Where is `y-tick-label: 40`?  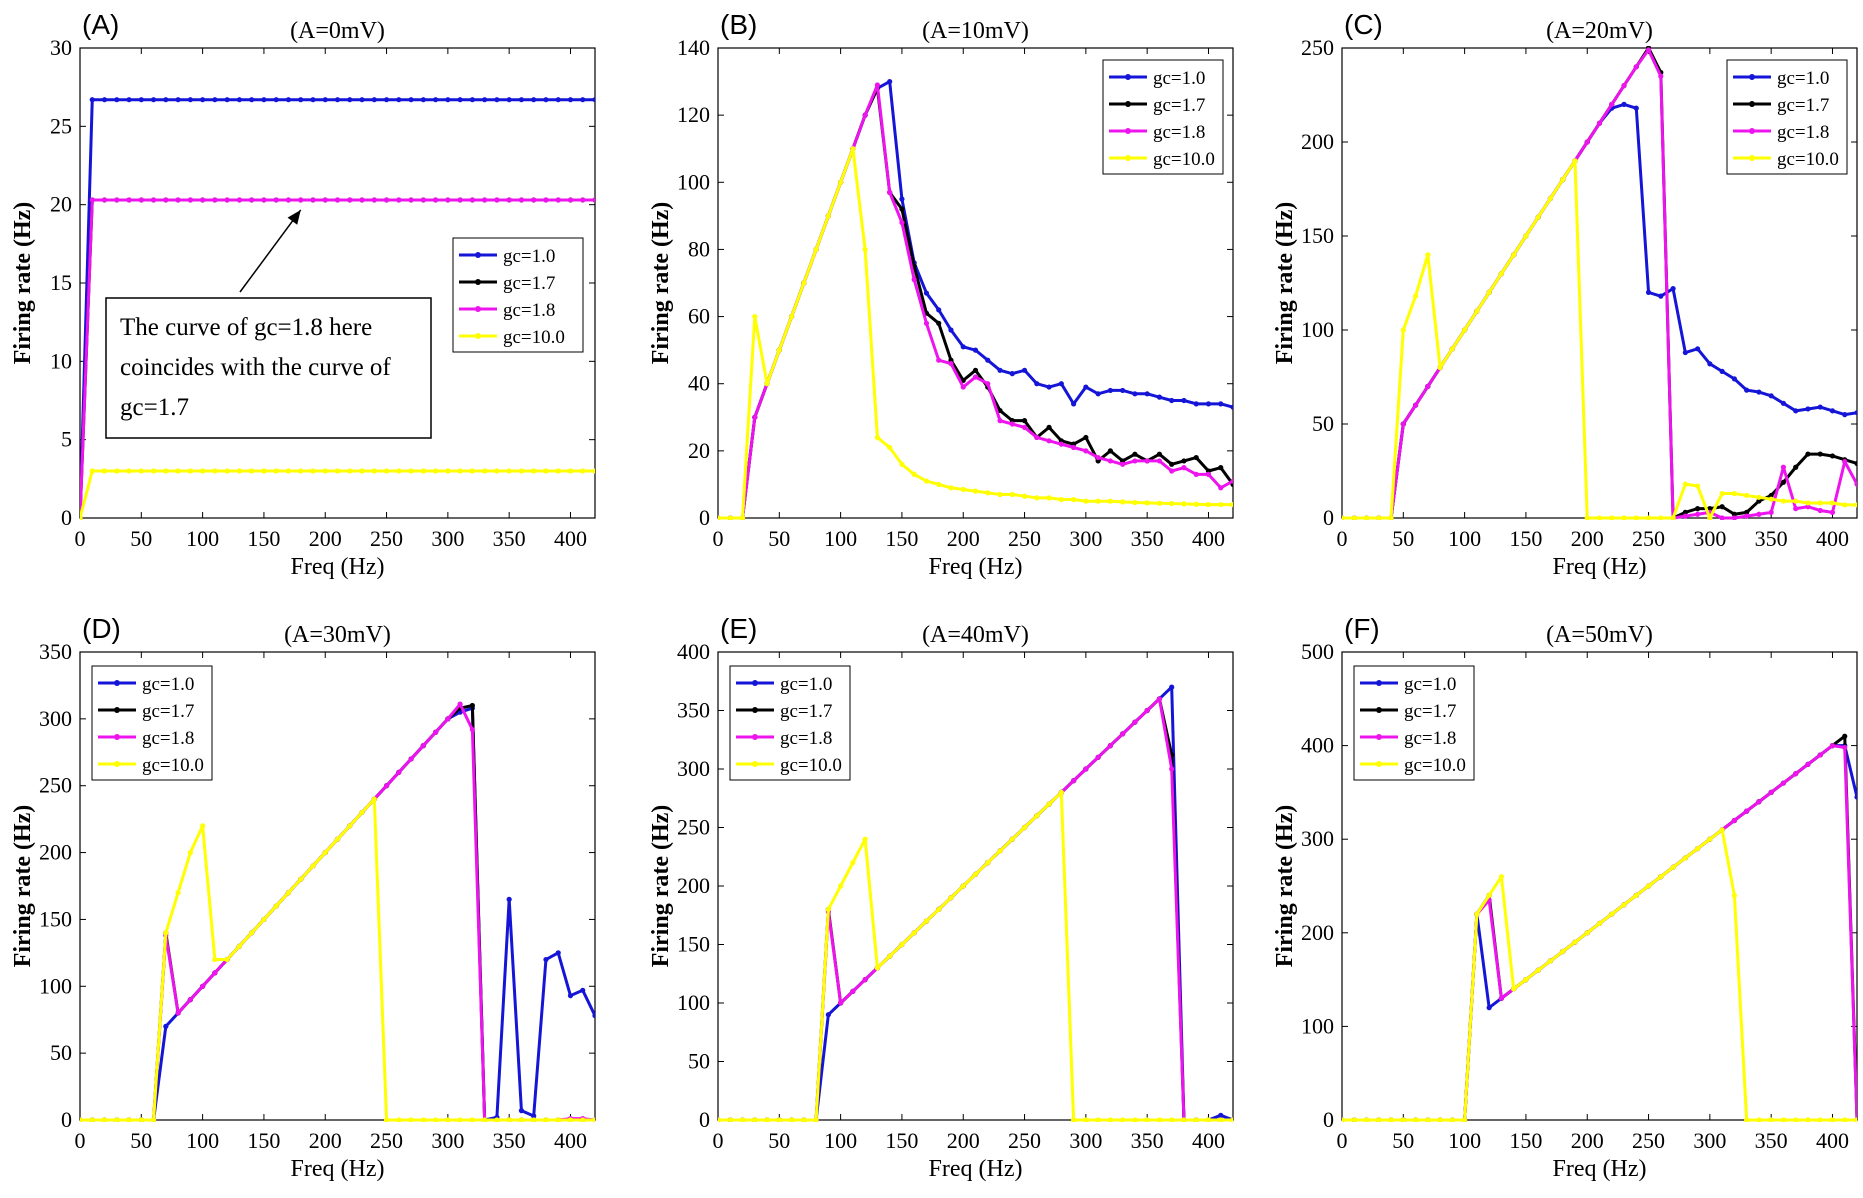 y-tick-label: 40 is located at coordinates (699, 383).